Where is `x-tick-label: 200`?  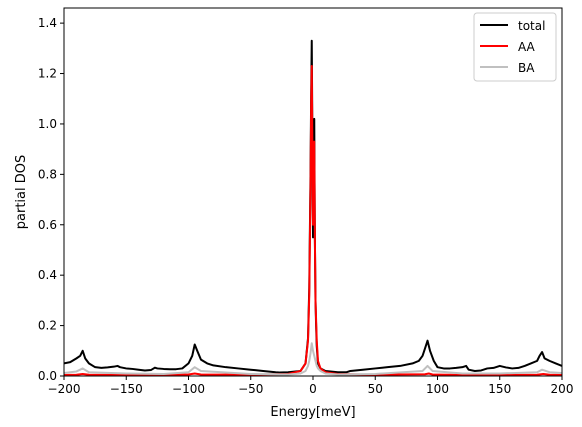
x-tick-label: 200 is located at coordinates (562, 389).